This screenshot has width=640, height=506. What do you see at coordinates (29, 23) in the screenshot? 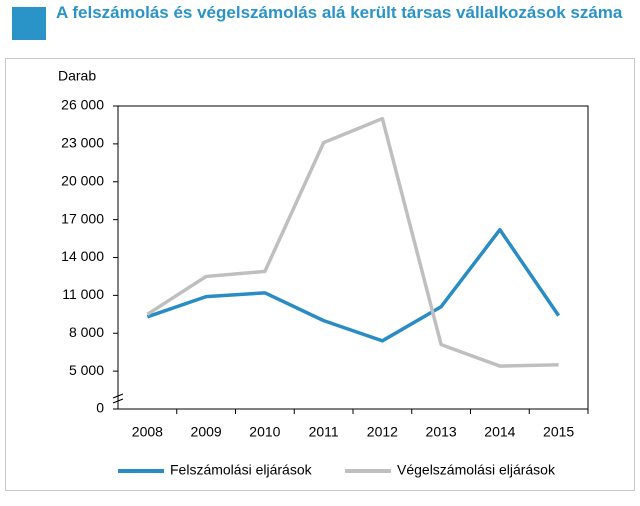
I see `title-icon` at bounding box center [29, 23].